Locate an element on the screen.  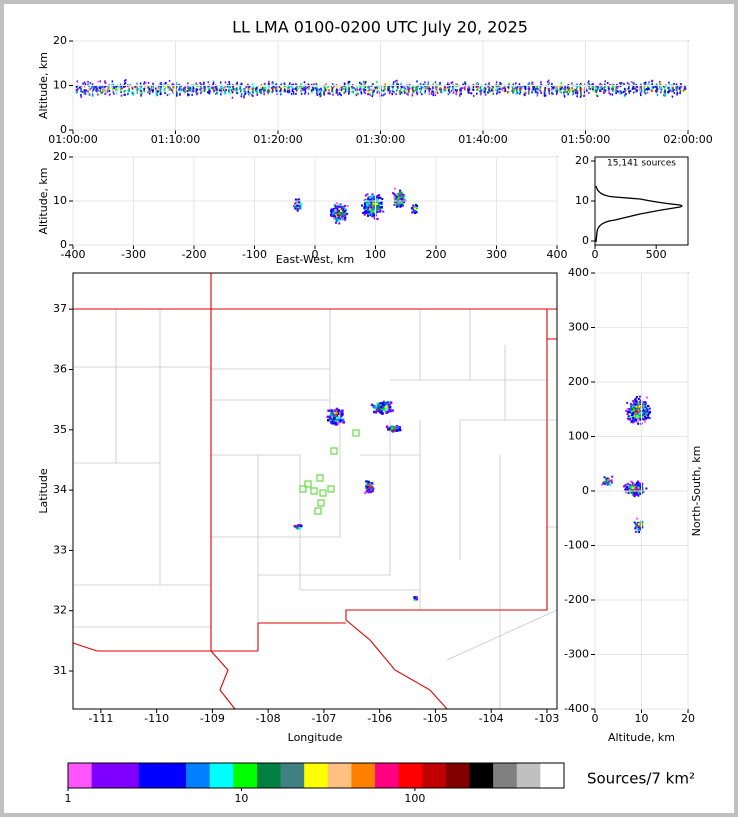
x-tick-label: 01:40:00 is located at coordinates (482, 139).